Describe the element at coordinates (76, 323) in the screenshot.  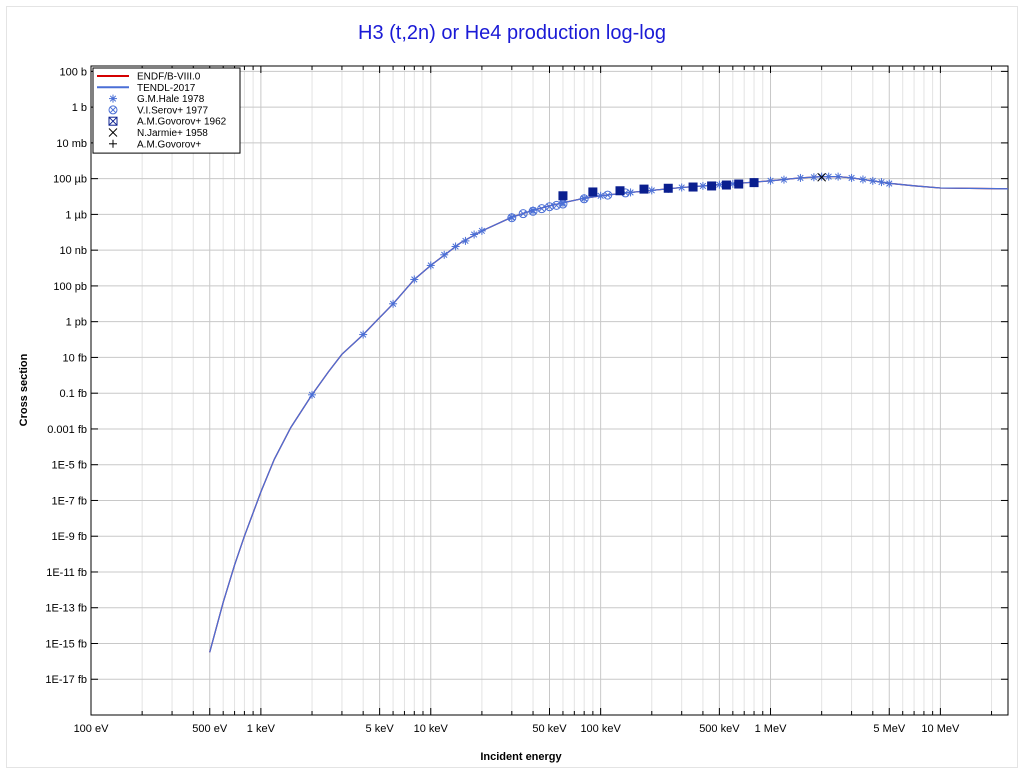
I see `y-tick-label: 1 pb` at that location.